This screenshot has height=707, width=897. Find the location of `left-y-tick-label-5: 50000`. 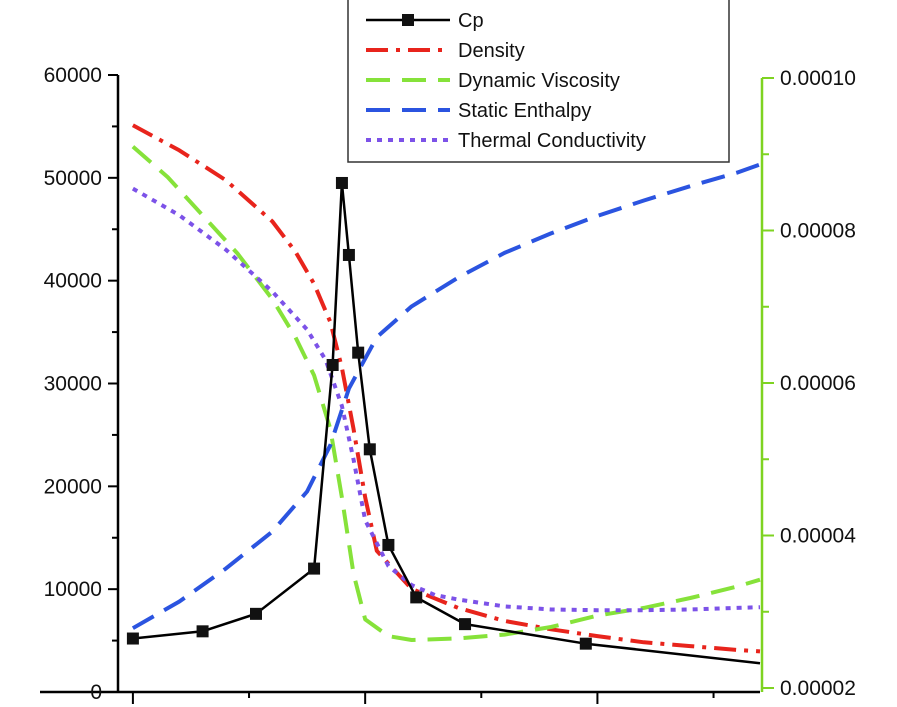

left-y-tick-label-5: 50000 is located at coordinates (73, 178).